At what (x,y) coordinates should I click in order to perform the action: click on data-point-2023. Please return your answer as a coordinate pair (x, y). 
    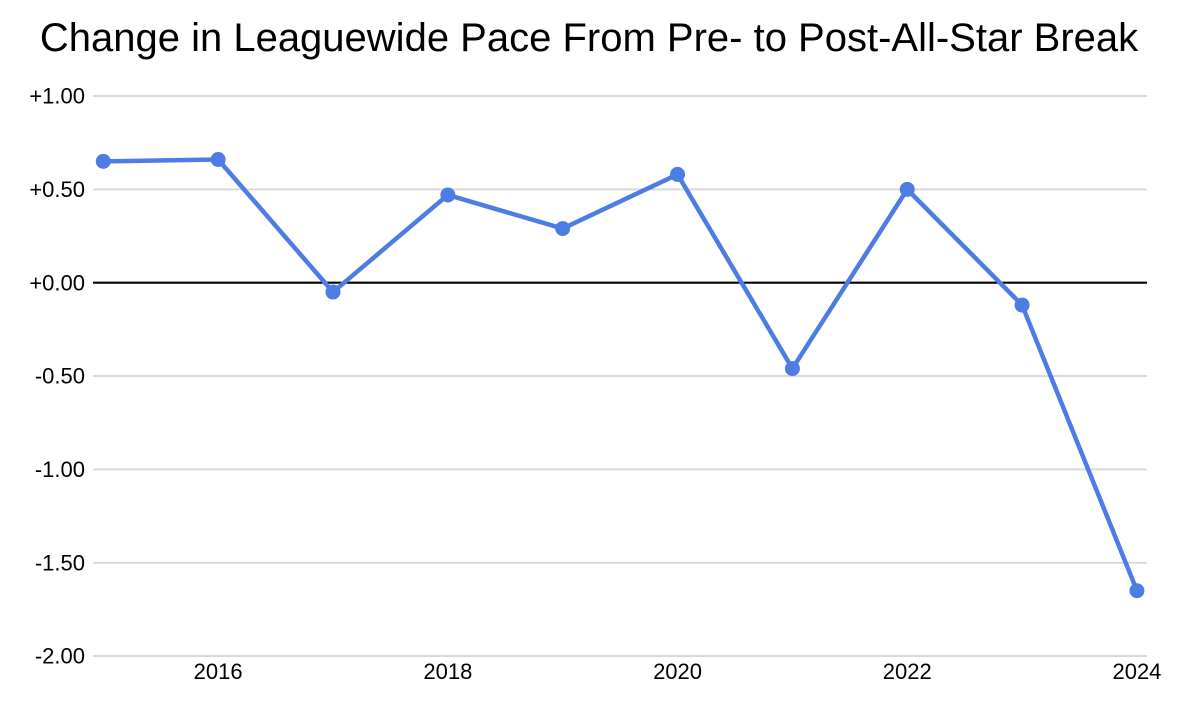
    Looking at the image, I should click on (1022, 305).